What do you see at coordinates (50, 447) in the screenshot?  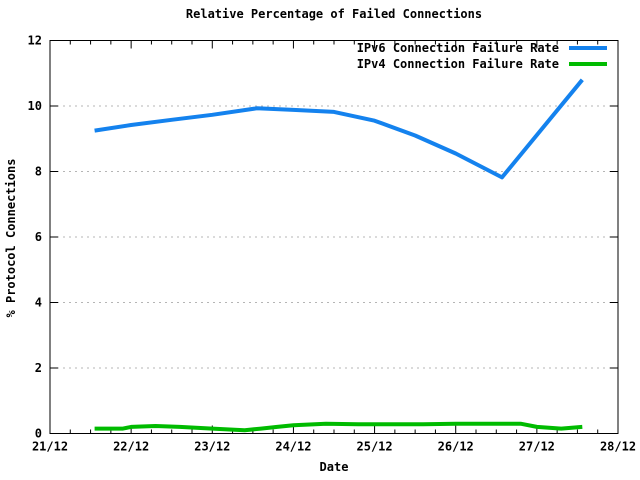 I see `x-tick-label: 21/12` at bounding box center [50, 447].